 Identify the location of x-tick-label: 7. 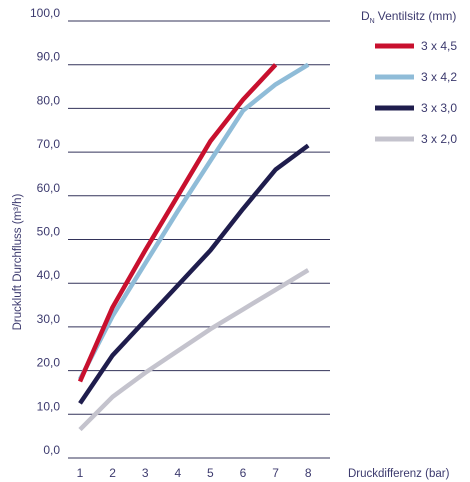
(275, 473).